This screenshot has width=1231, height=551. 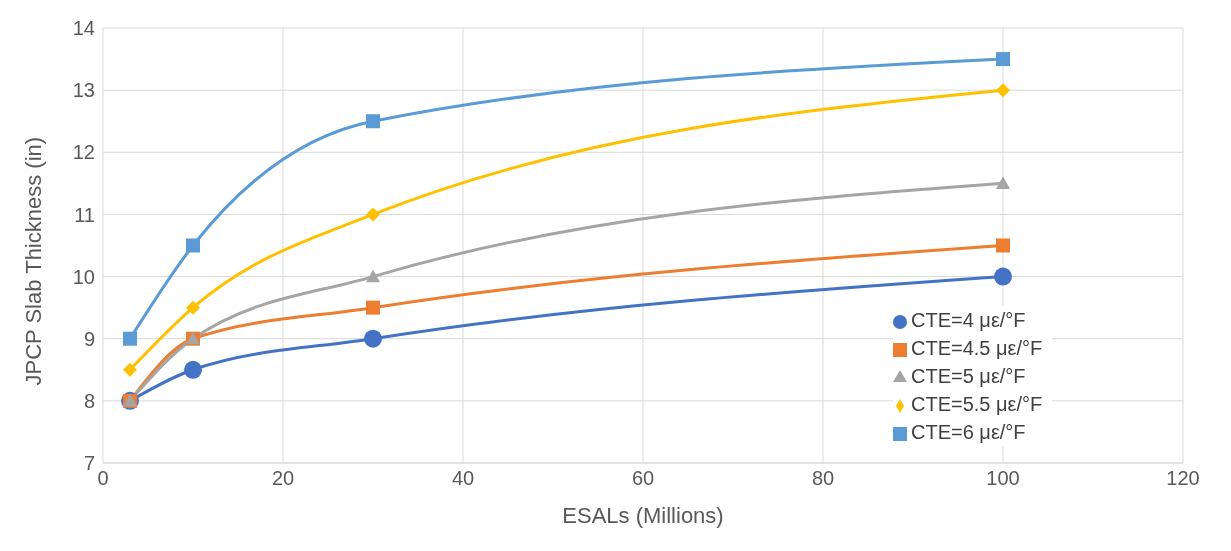 I want to click on legend-label: CTE=5 με/°F, so click(x=968, y=376).